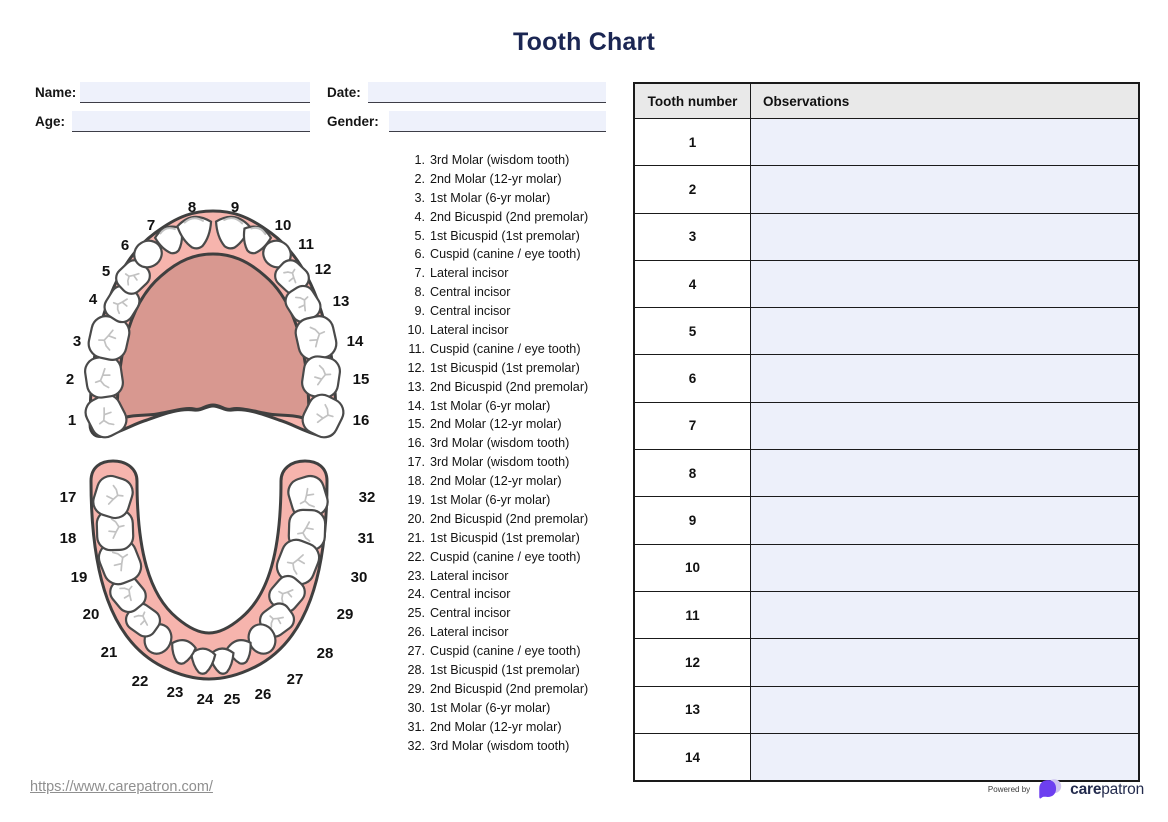 The image size is (1168, 822). What do you see at coordinates (295, 679) in the screenshot?
I see `tooth-27-label: 27` at bounding box center [295, 679].